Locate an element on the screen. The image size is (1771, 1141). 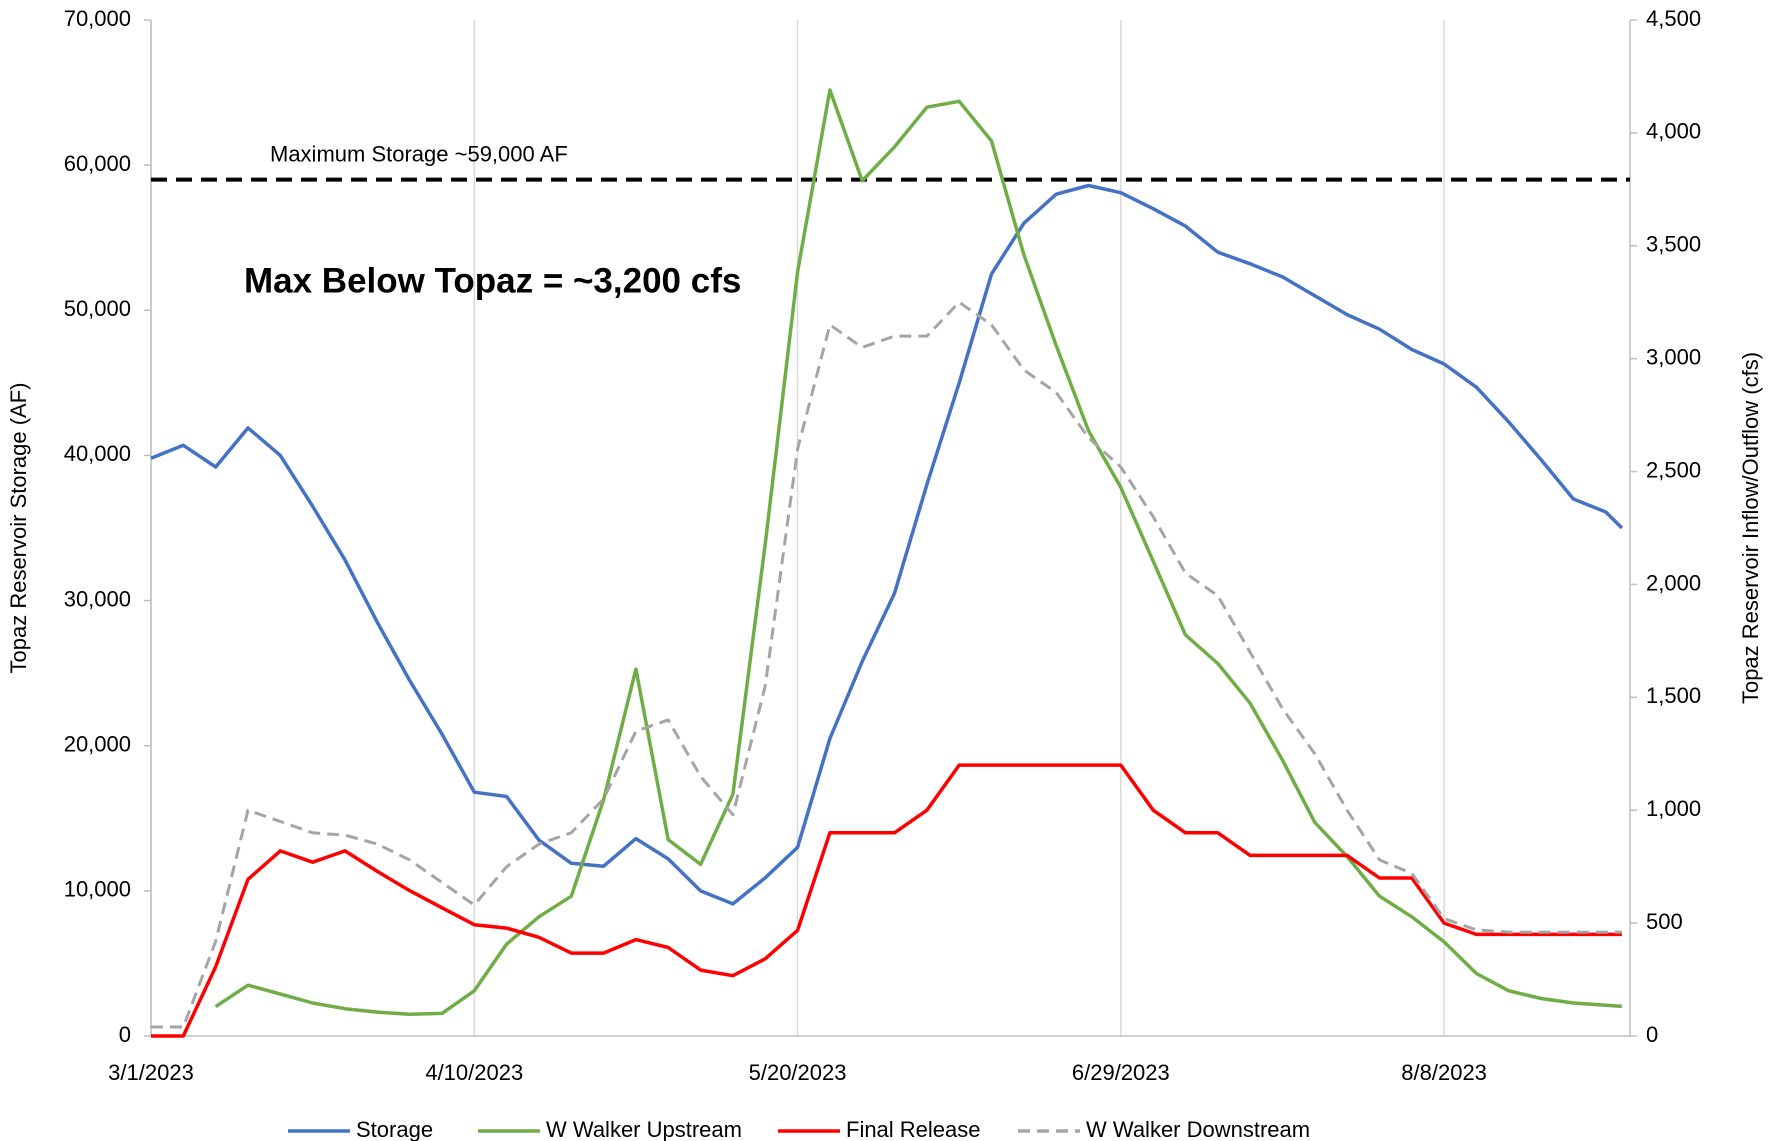
y-tick-label: 40,000 is located at coordinates (97, 453).